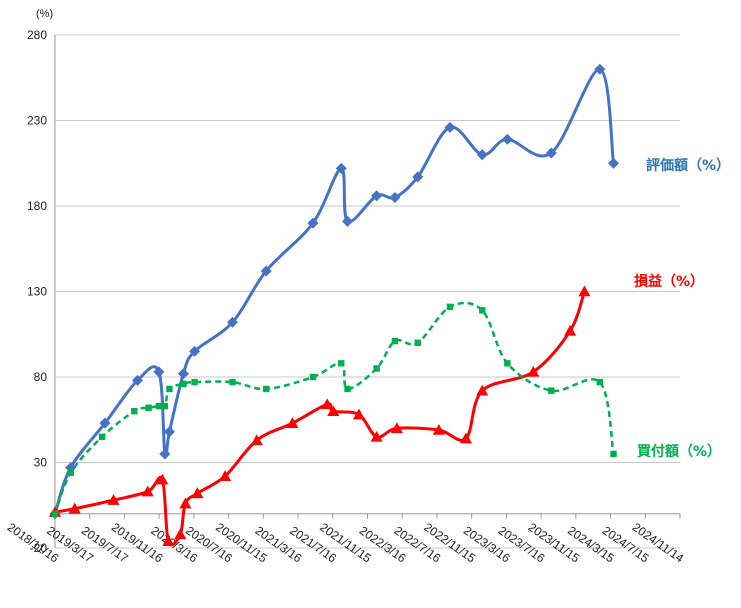  What do you see at coordinates (39, 548) in the screenshot?
I see `y-tick-label: -20` at bounding box center [39, 548].